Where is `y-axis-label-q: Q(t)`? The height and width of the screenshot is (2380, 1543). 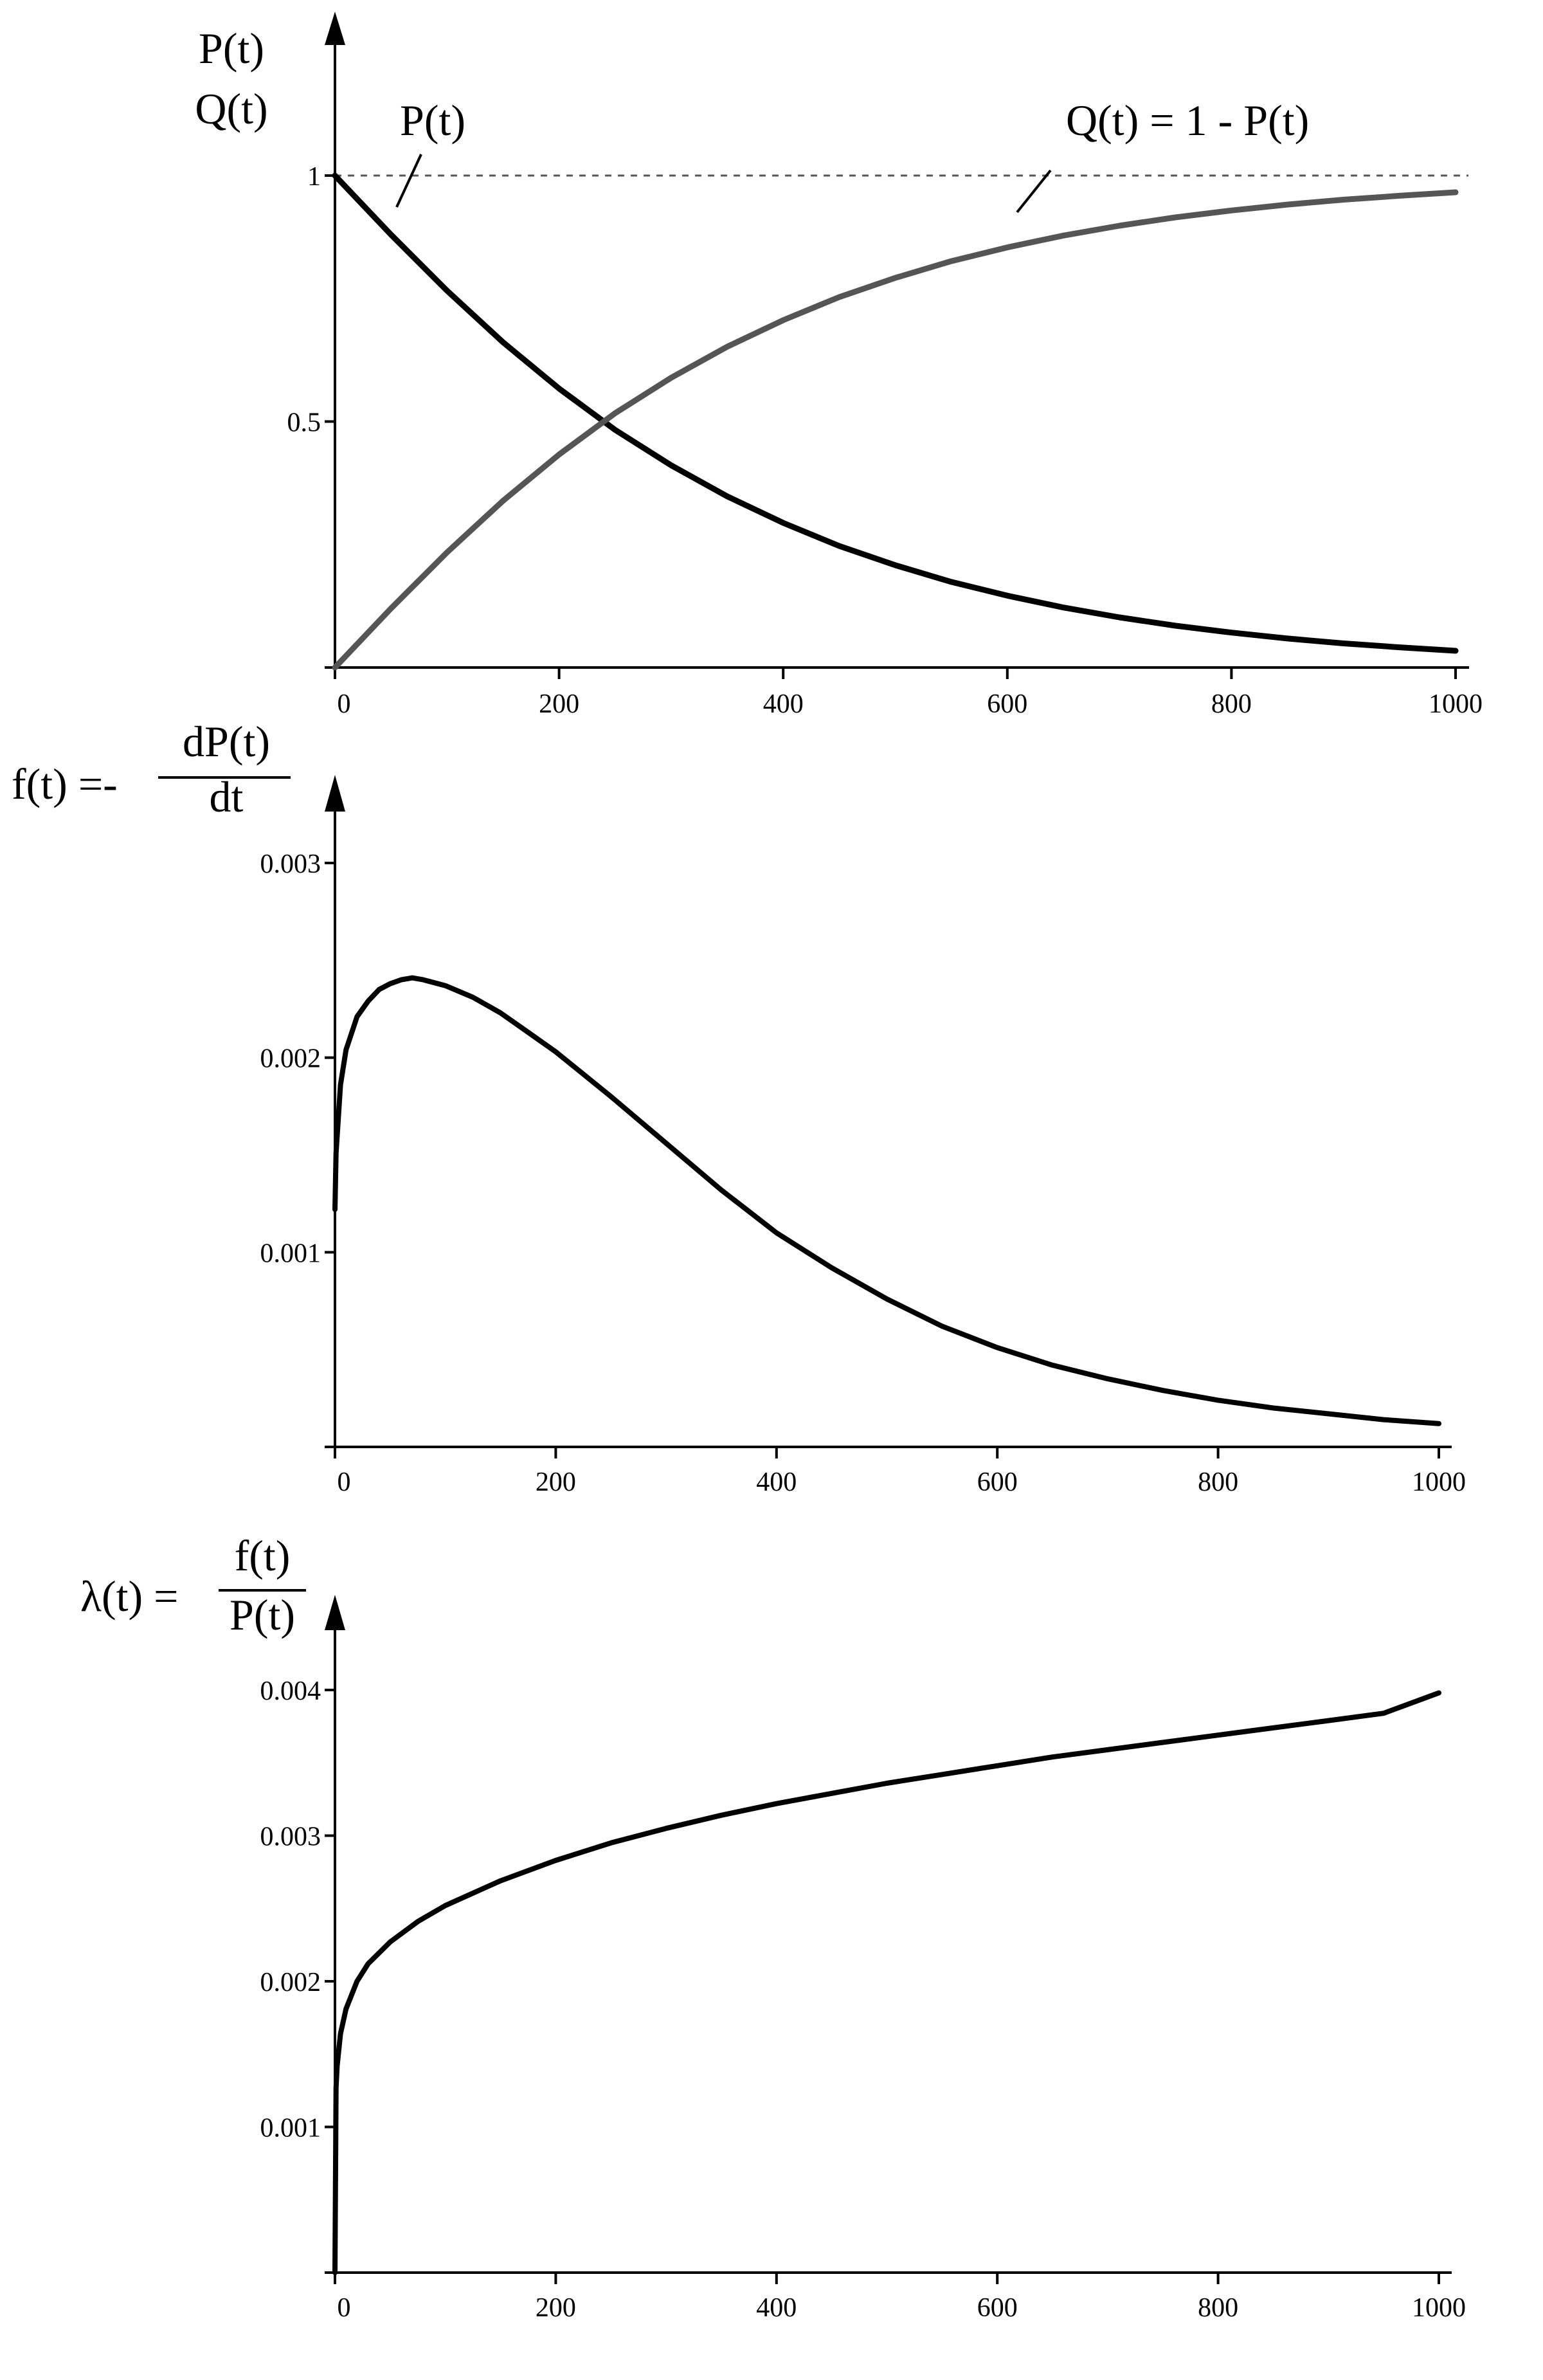
y-axis-label-q: Q(t) is located at coordinates (231, 108).